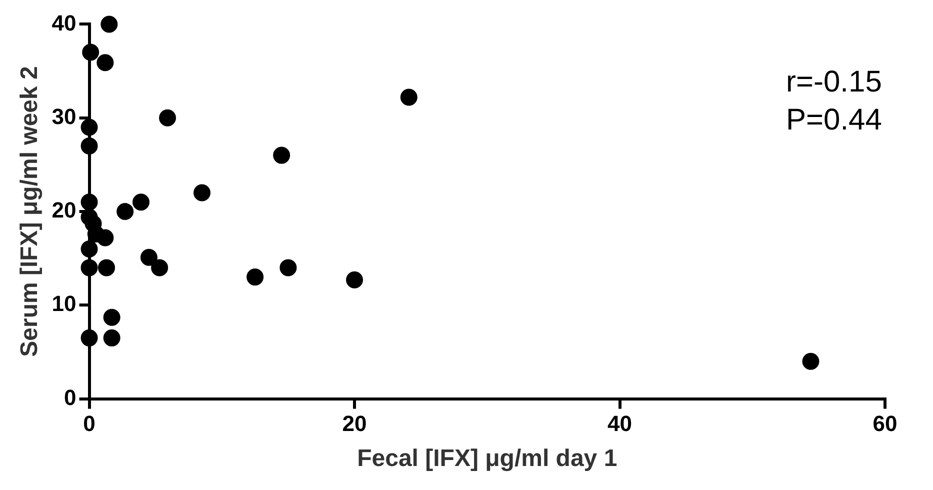  I want to click on y-tick-label: 40, so click(64, 23).